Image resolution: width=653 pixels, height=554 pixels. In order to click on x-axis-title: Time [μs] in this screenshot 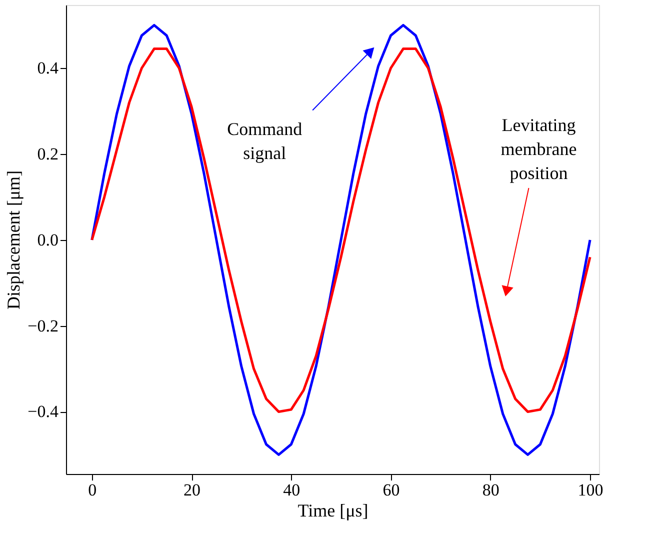, I will do `click(333, 510)`.